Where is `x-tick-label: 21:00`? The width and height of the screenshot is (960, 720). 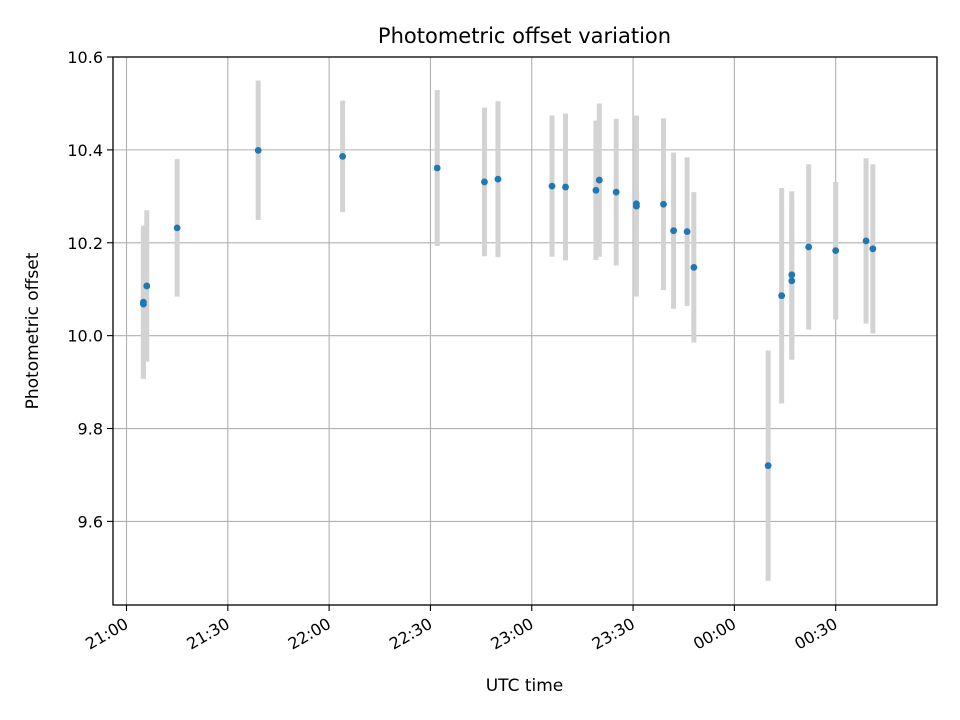
x-tick-label: 21:00 is located at coordinates (106, 634).